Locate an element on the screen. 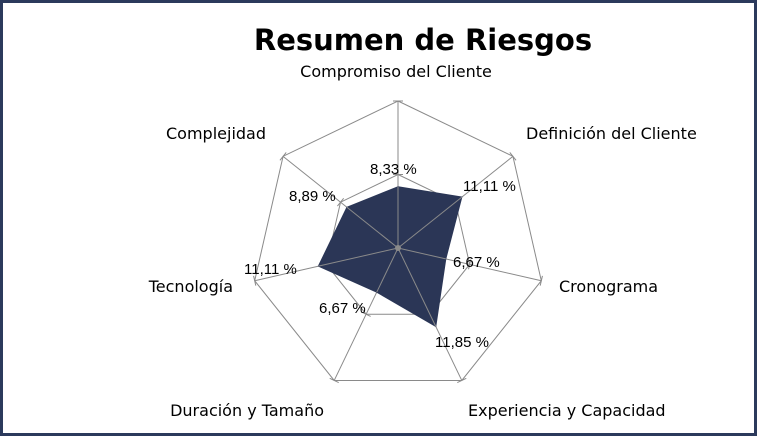 The height and width of the screenshot is (439, 757). data-label: 8,33 % is located at coordinates (393, 169).